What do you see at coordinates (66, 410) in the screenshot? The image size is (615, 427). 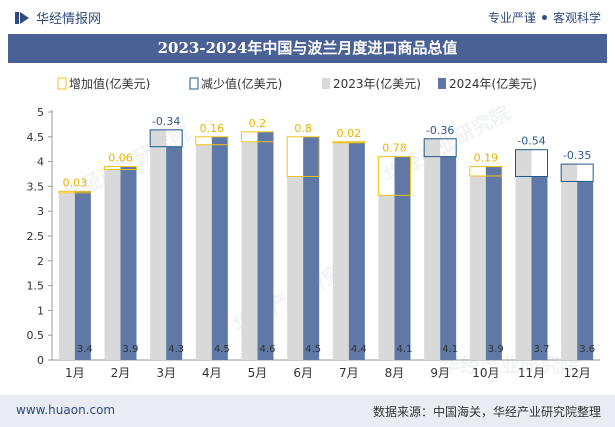 I see `website-link: www.huaon.com` at bounding box center [66, 410].